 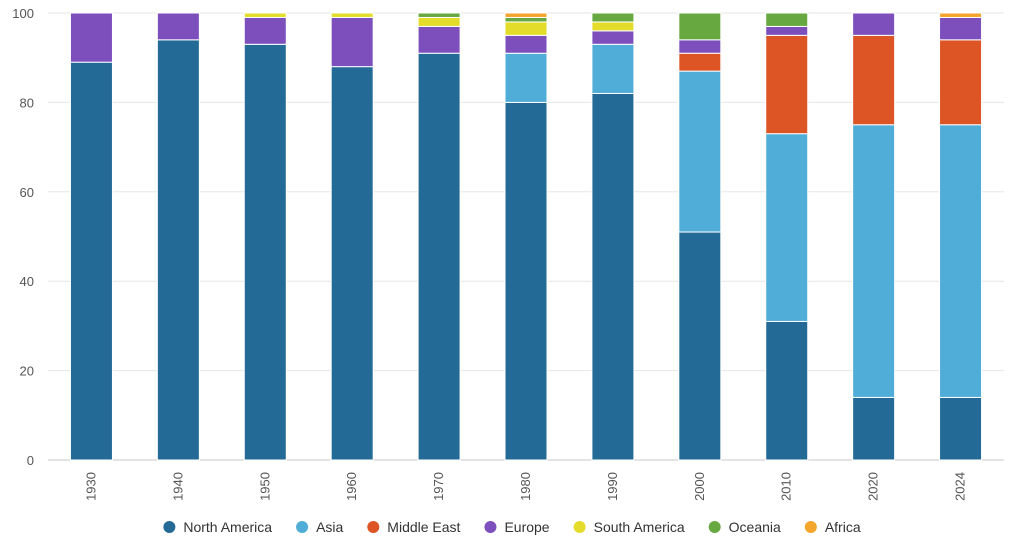 I want to click on legend-item: North America, so click(x=217, y=527).